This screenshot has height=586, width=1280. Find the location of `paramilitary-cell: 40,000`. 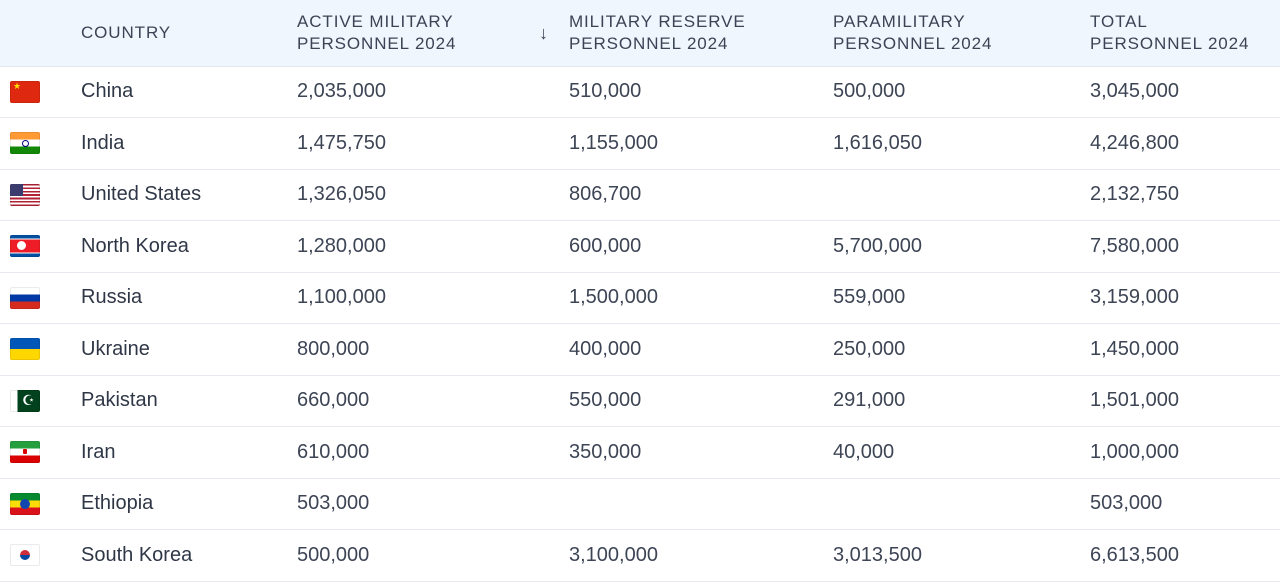

paramilitary-cell: 40,000 is located at coordinates (961, 452).